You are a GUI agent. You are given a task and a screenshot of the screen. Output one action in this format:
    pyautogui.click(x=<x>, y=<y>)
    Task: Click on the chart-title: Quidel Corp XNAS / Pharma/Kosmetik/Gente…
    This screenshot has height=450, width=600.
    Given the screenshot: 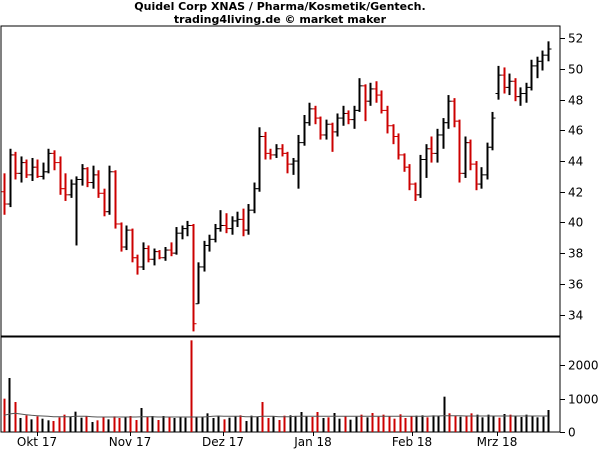 What is the action you would take?
    pyautogui.click(x=280, y=6)
    